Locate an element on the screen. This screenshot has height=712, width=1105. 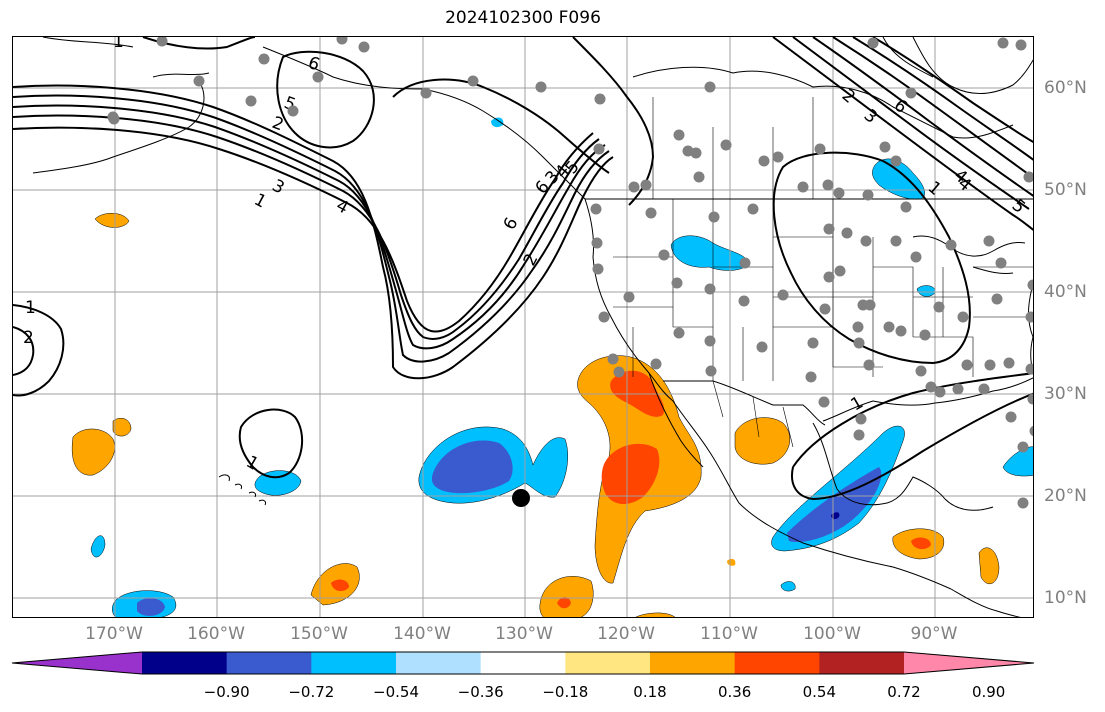
colorbar is located at coordinates (523, 663).